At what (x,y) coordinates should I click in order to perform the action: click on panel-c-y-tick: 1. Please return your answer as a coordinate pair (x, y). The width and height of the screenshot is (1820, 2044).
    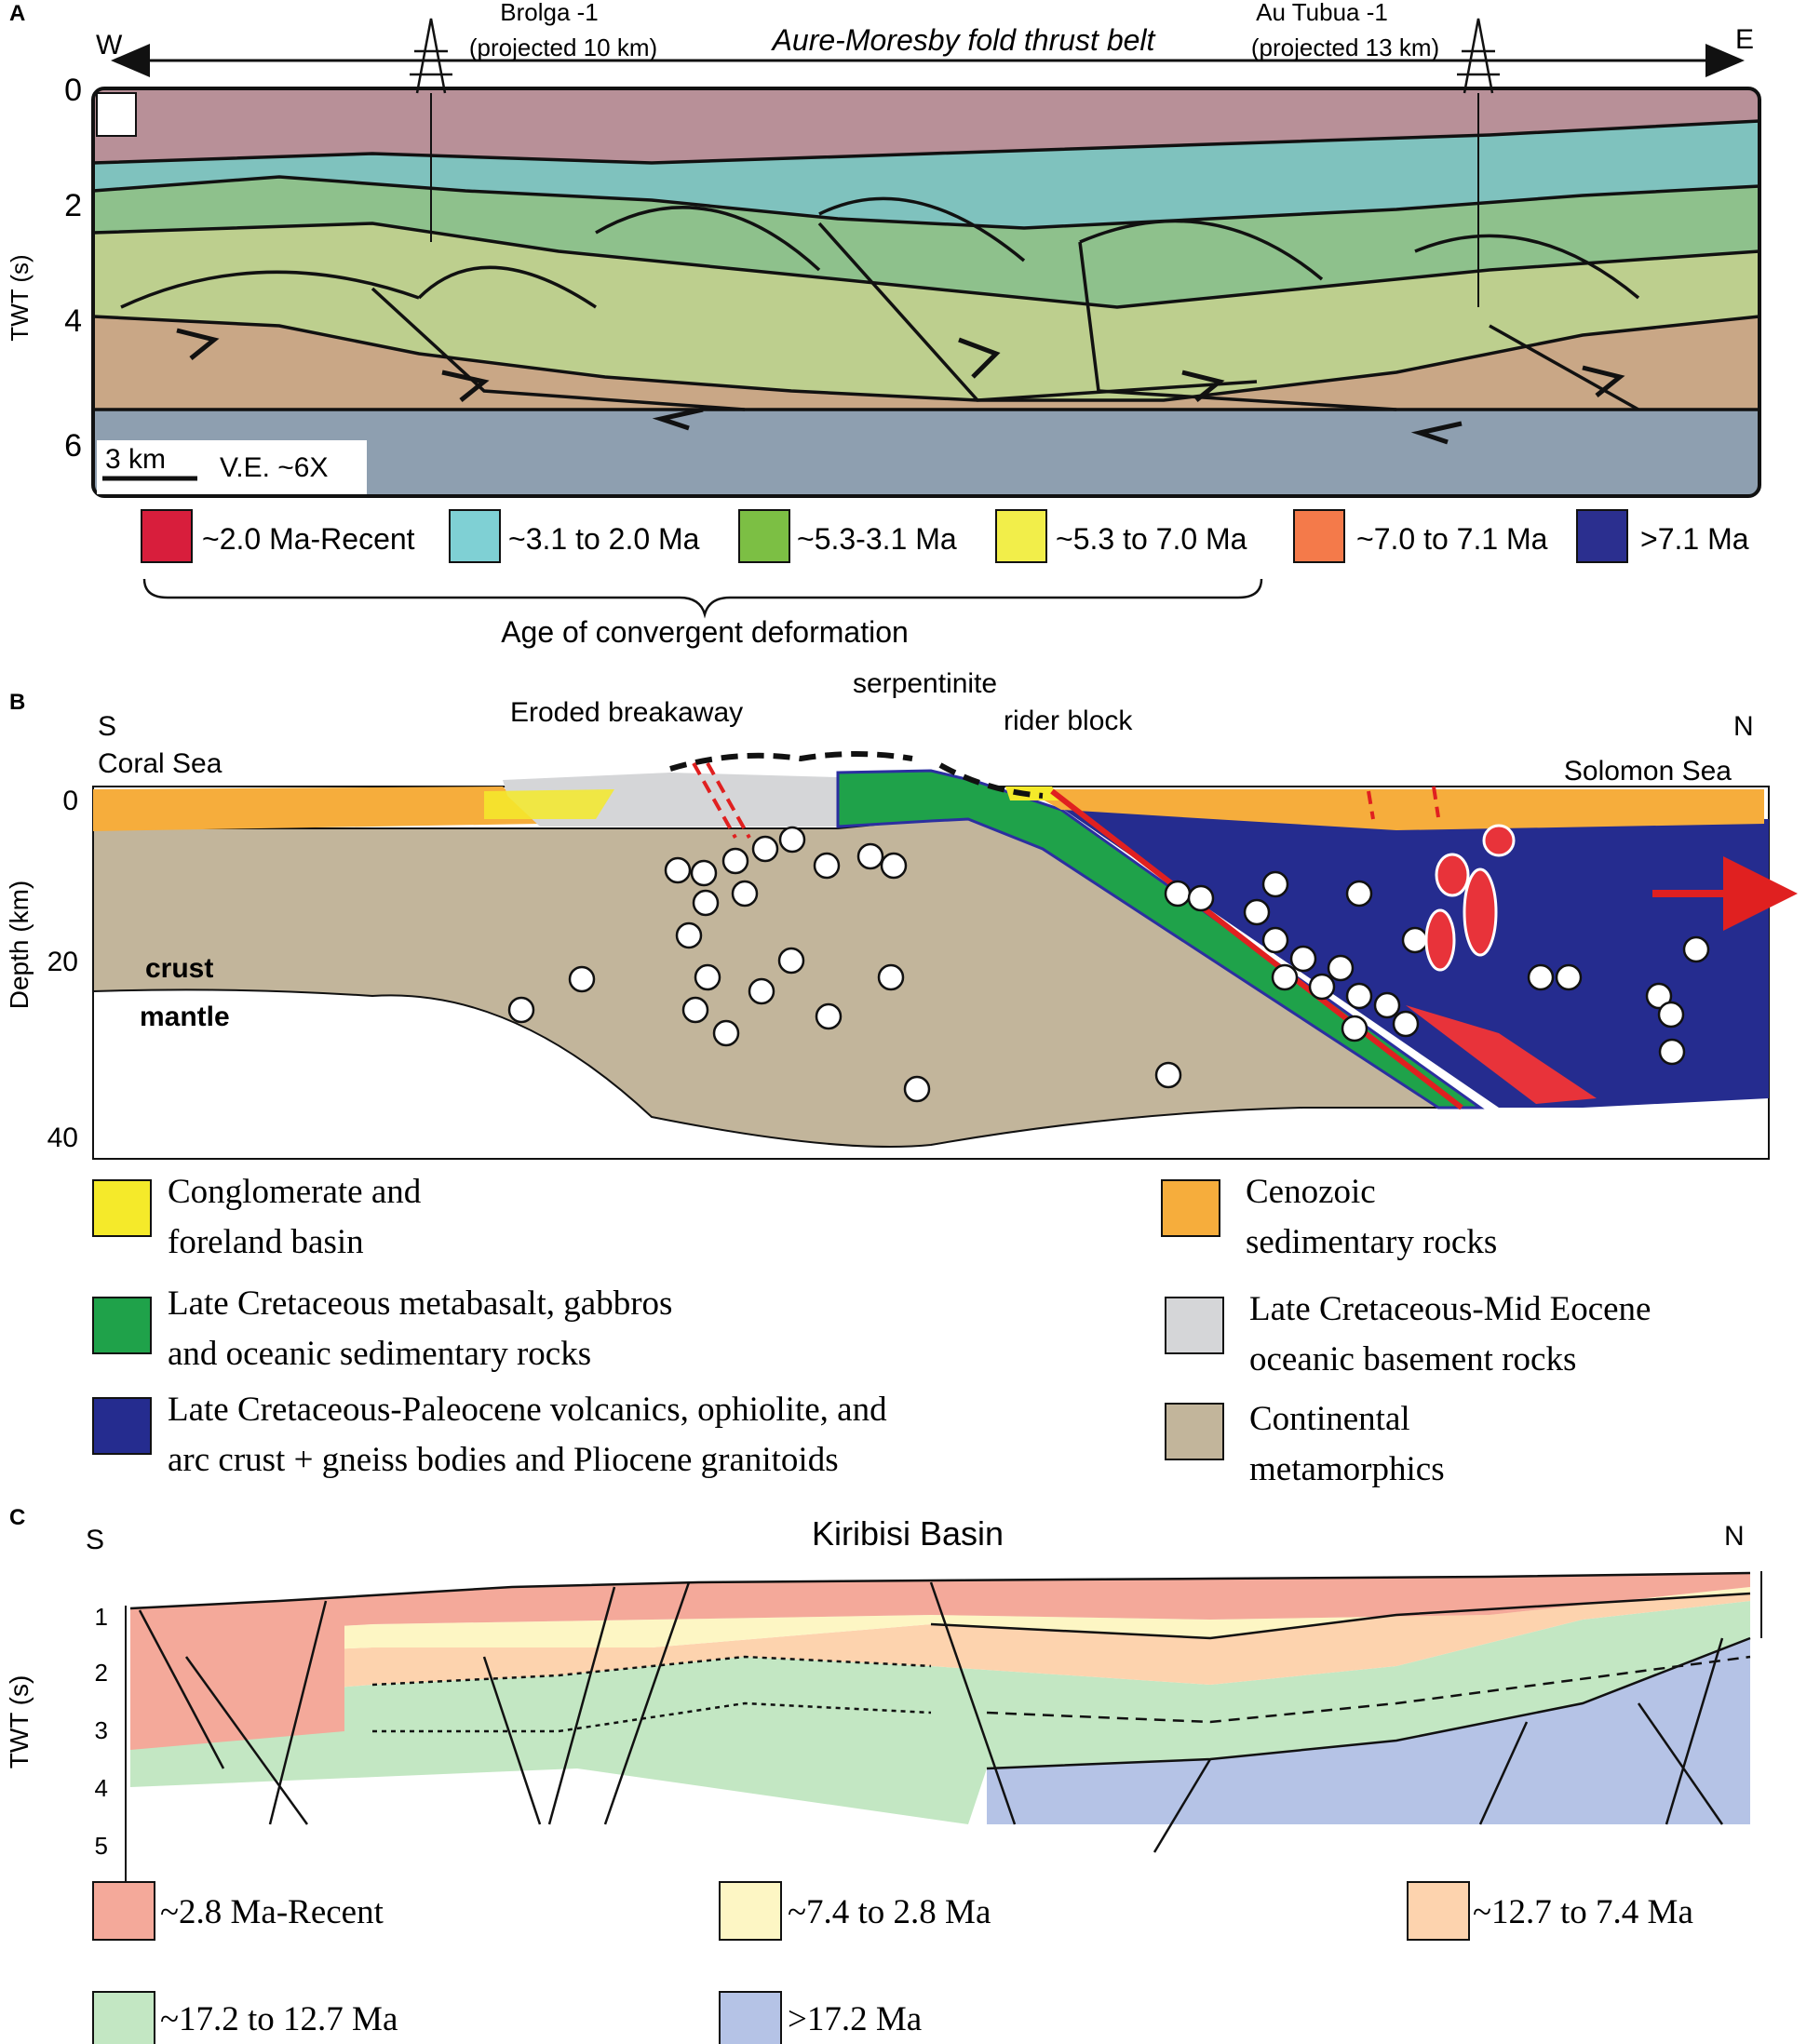
    Looking at the image, I should click on (101, 1617).